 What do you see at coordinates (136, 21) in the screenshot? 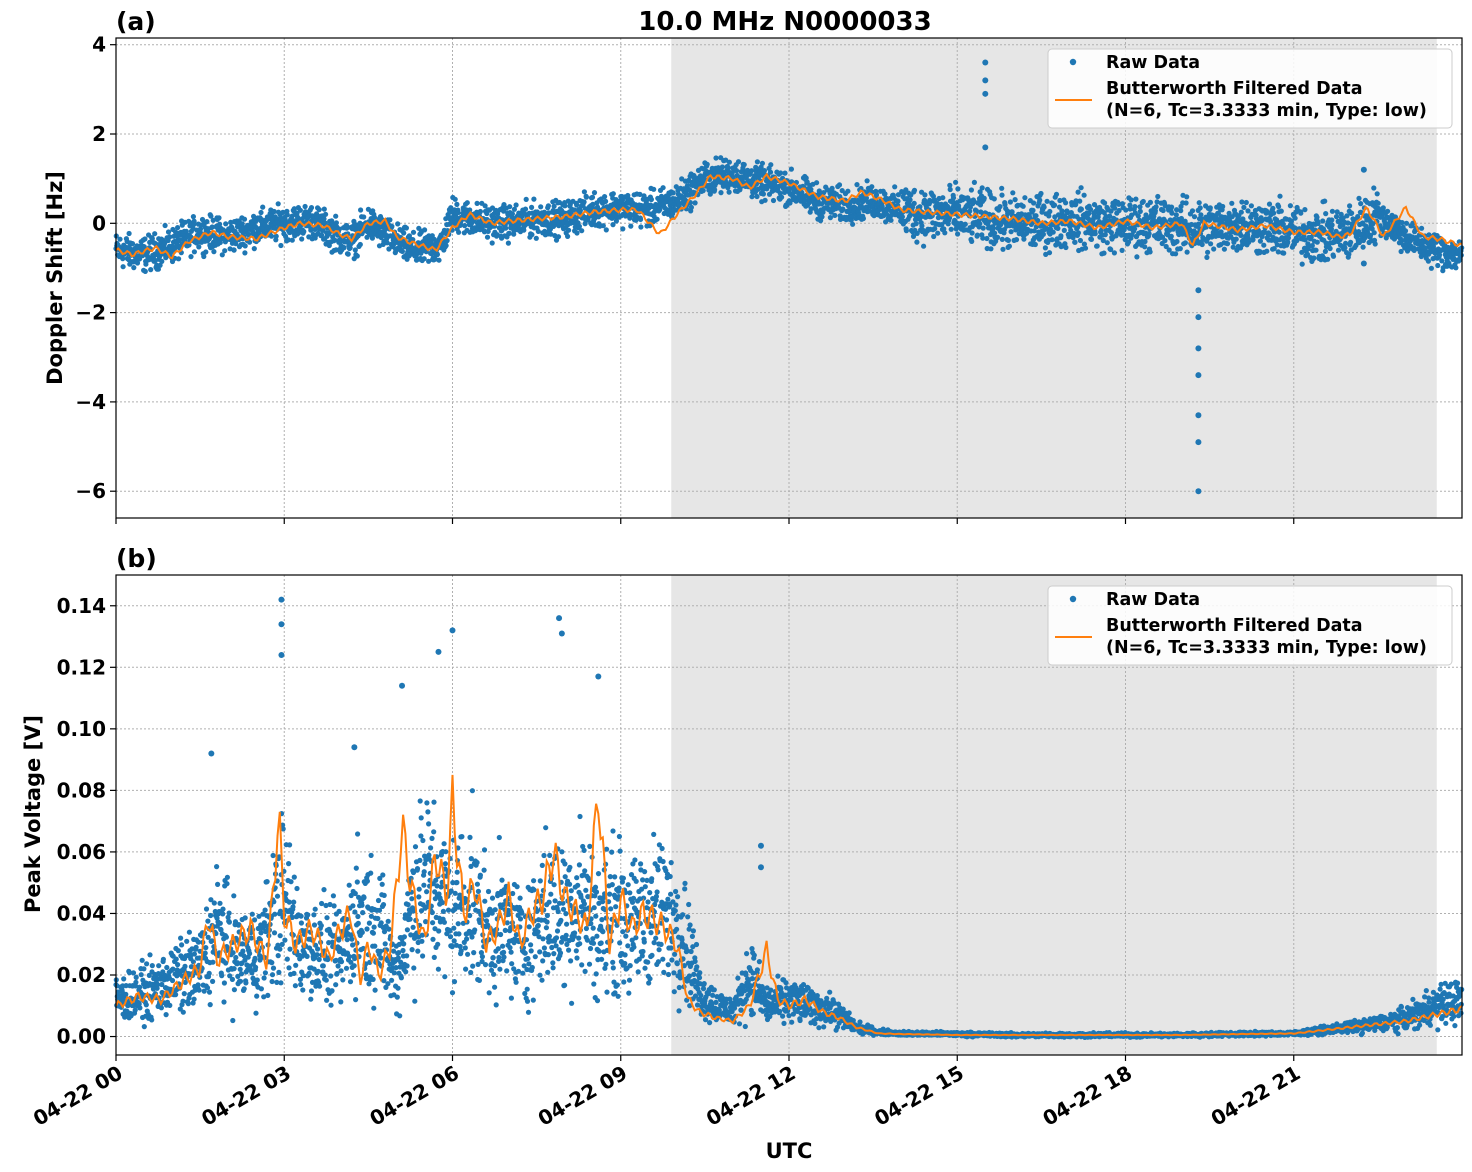
I see `panel-a-label: (a)` at bounding box center [136, 21].